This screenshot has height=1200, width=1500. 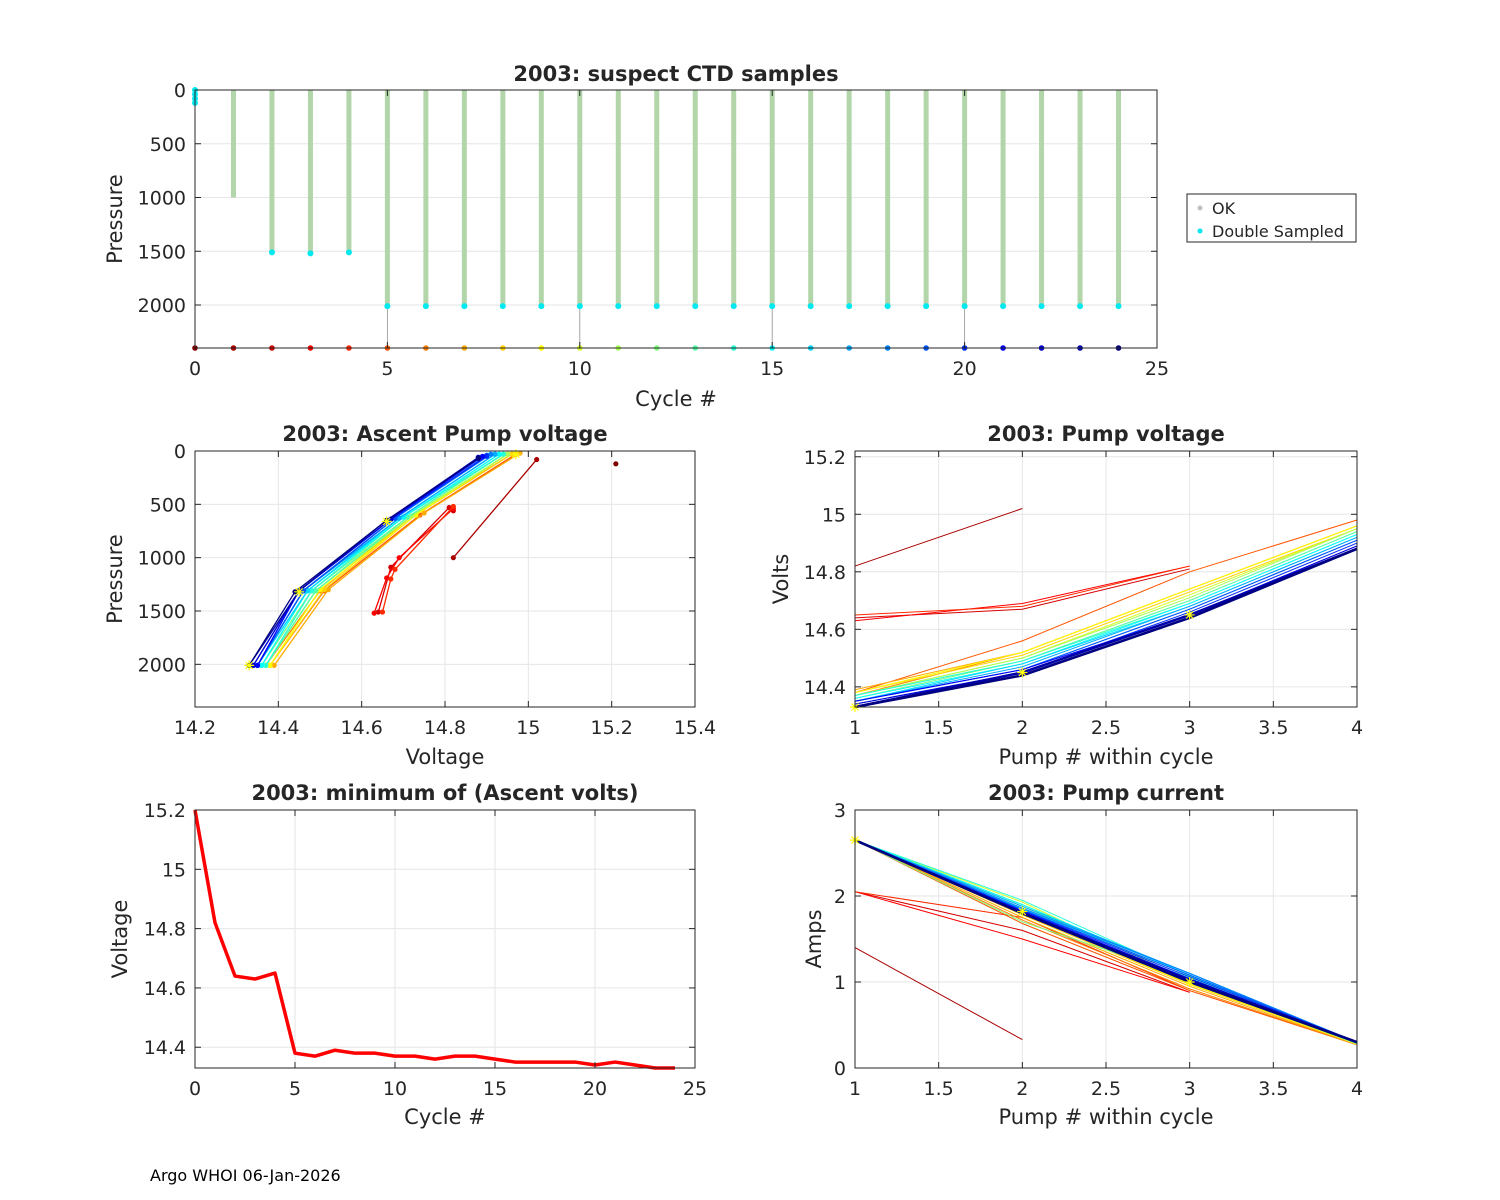 What do you see at coordinates (825, 688) in the screenshot?
I see `y-tick-label: 14.4` at bounding box center [825, 688].